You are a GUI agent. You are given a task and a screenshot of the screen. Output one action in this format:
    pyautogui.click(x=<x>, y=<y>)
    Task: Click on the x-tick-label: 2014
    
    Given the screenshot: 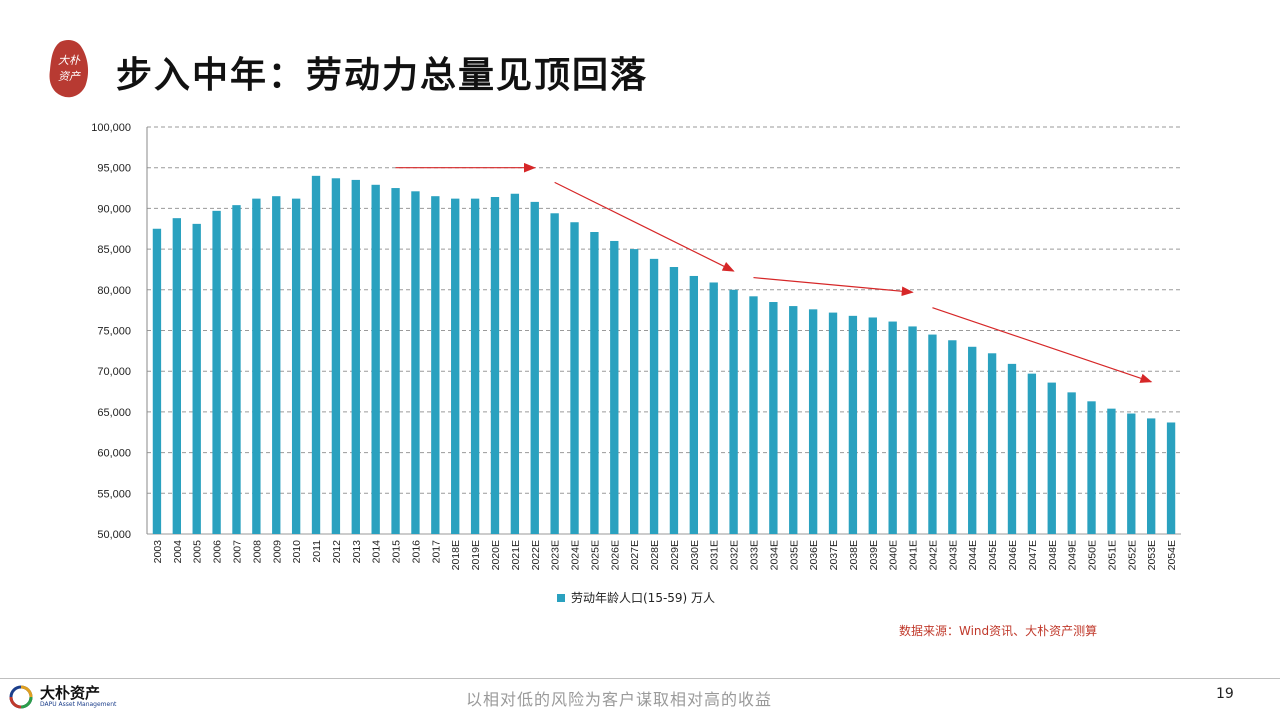 What is the action you would take?
    pyautogui.click(x=377, y=552)
    